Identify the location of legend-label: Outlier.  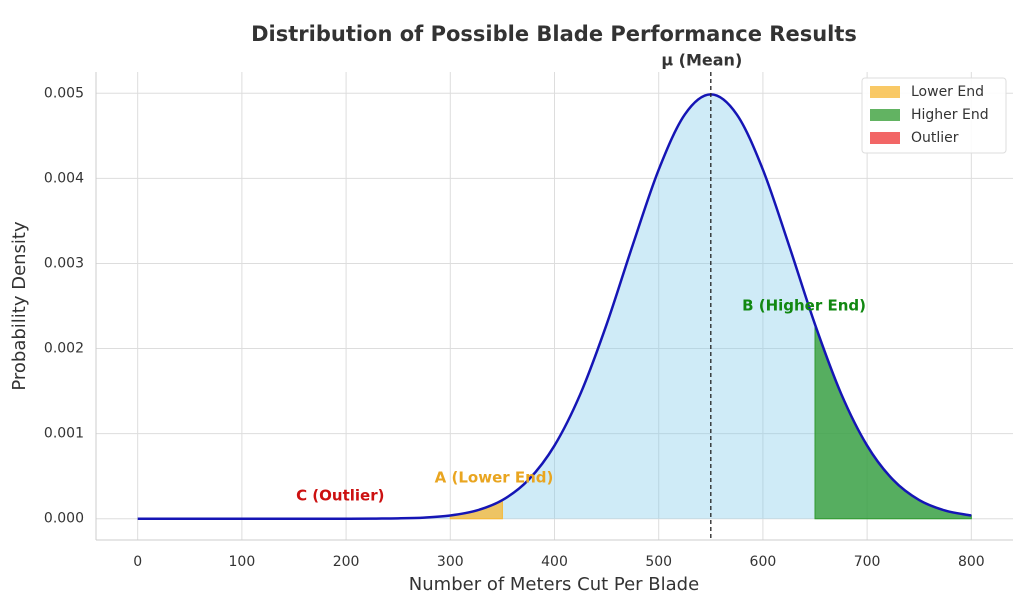
(935, 138).